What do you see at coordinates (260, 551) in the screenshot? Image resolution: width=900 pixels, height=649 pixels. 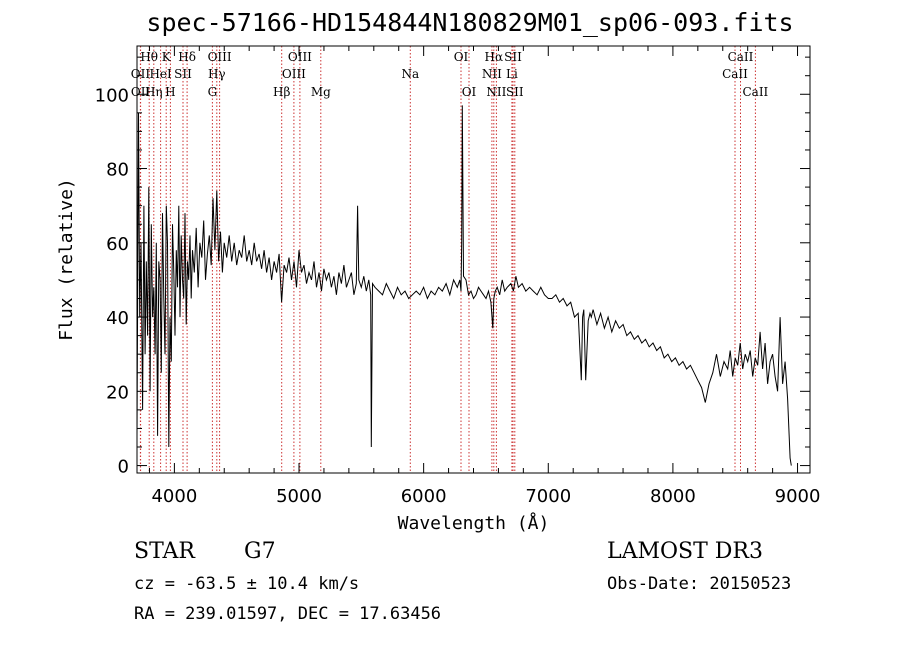 I see `object-subclass: G7` at bounding box center [260, 551].